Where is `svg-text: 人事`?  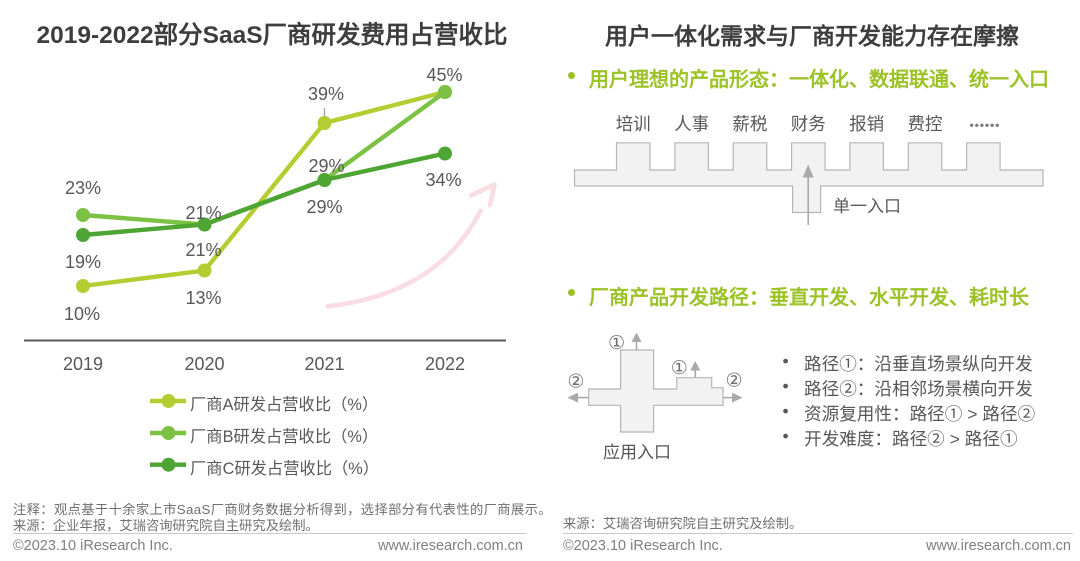
svg-text: 人事 is located at coordinates (691, 124).